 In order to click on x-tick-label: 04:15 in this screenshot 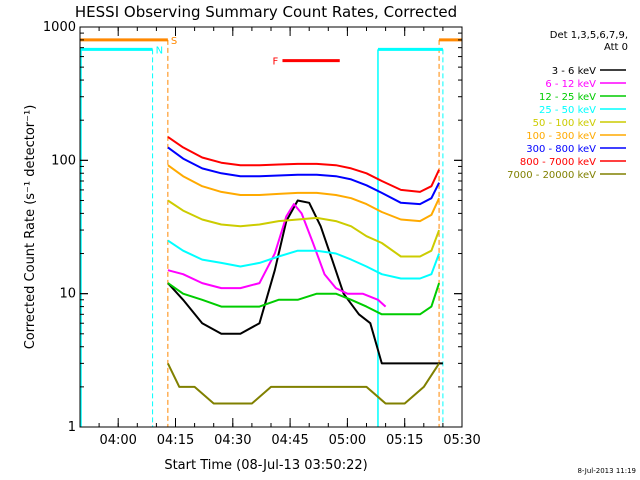, I will do `click(175, 440)`.